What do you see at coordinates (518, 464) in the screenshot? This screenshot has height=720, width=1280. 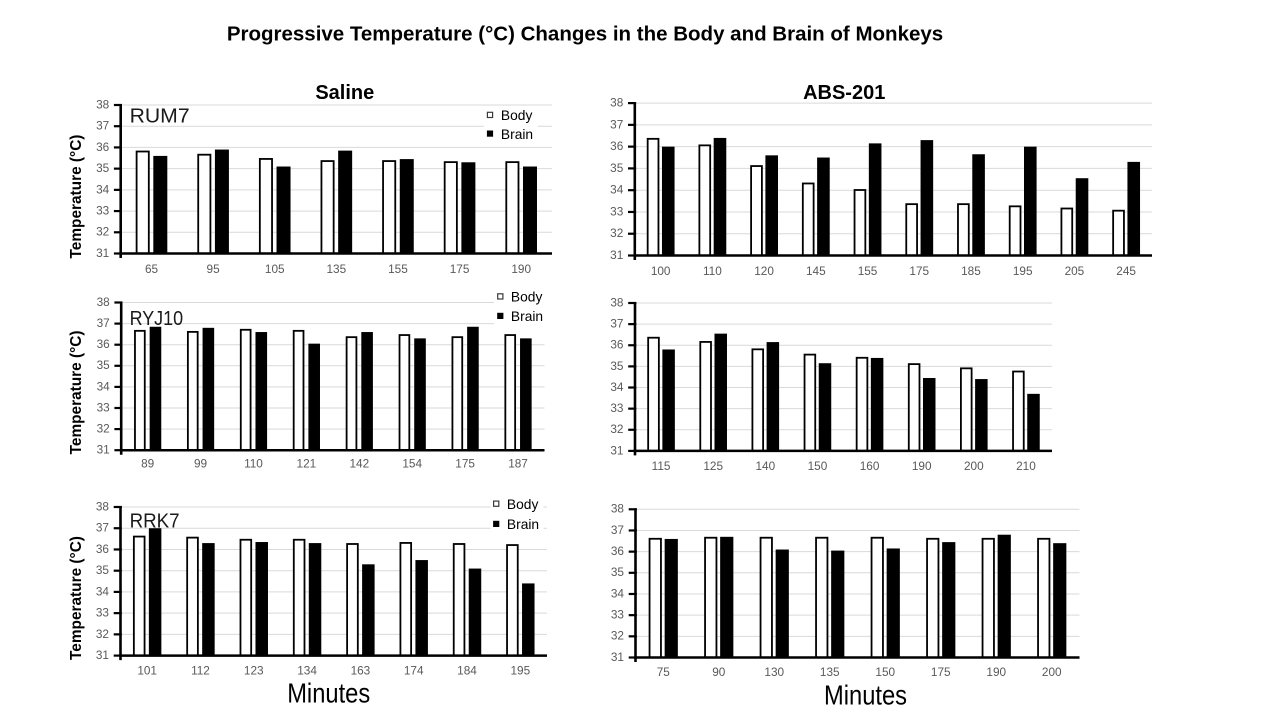 I see `svg-text: 187` at bounding box center [518, 464].